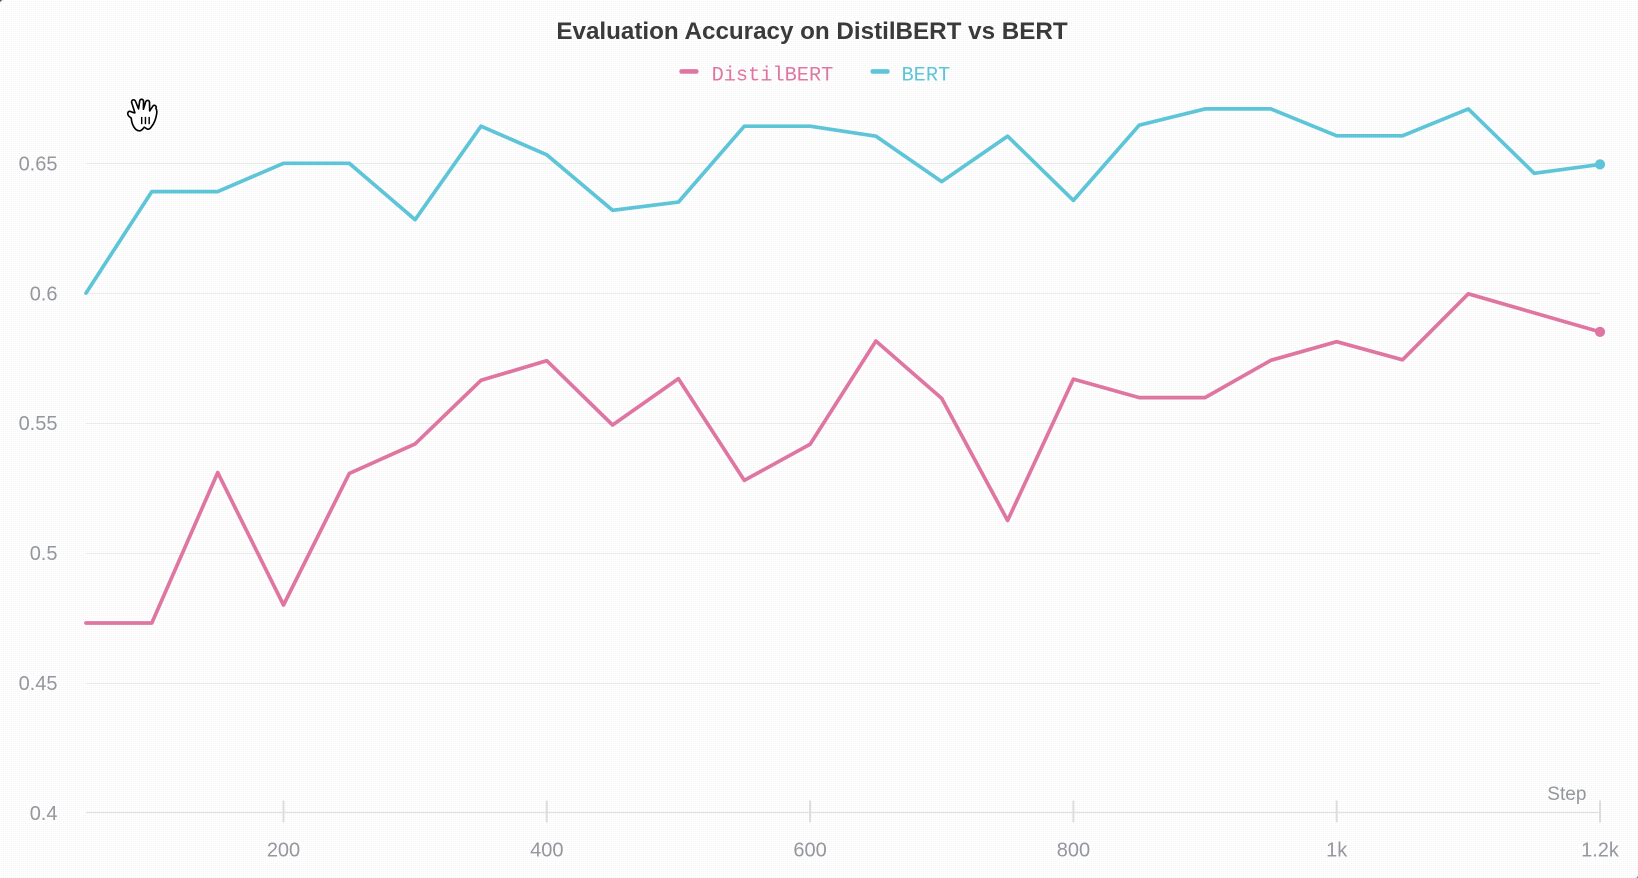  I want to click on svg-text: 0.5, so click(44, 554).